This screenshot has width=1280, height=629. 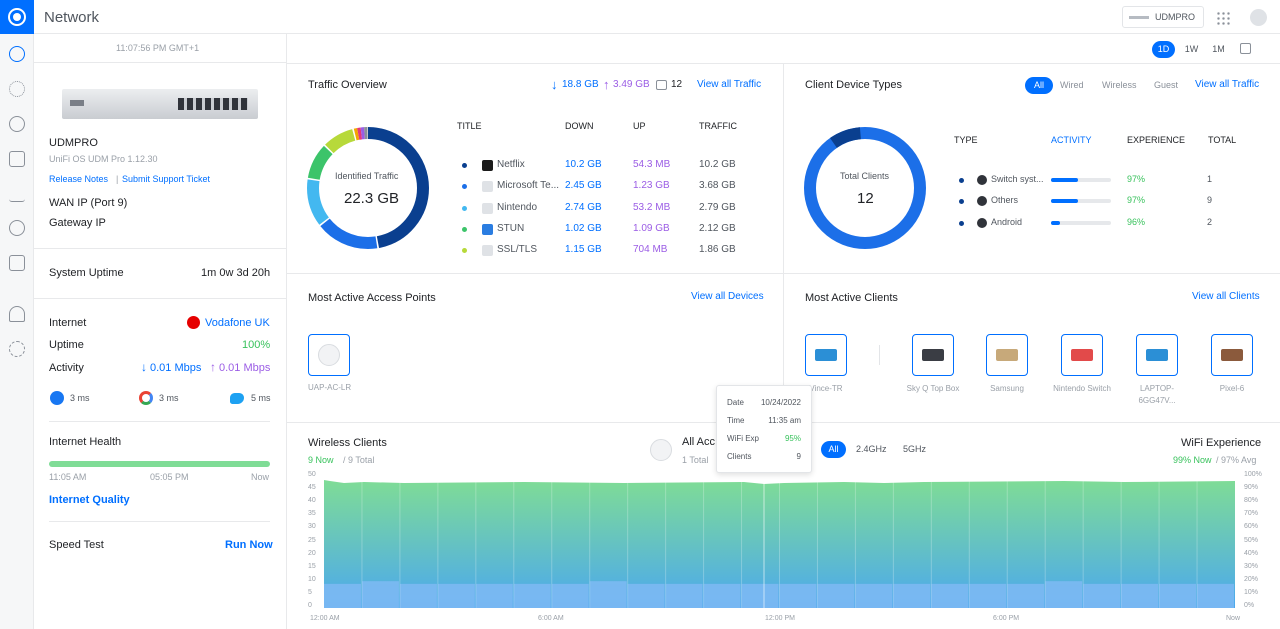 What do you see at coordinates (1251, 592) in the screenshot?
I see `y-tick-right: 10%` at bounding box center [1251, 592].